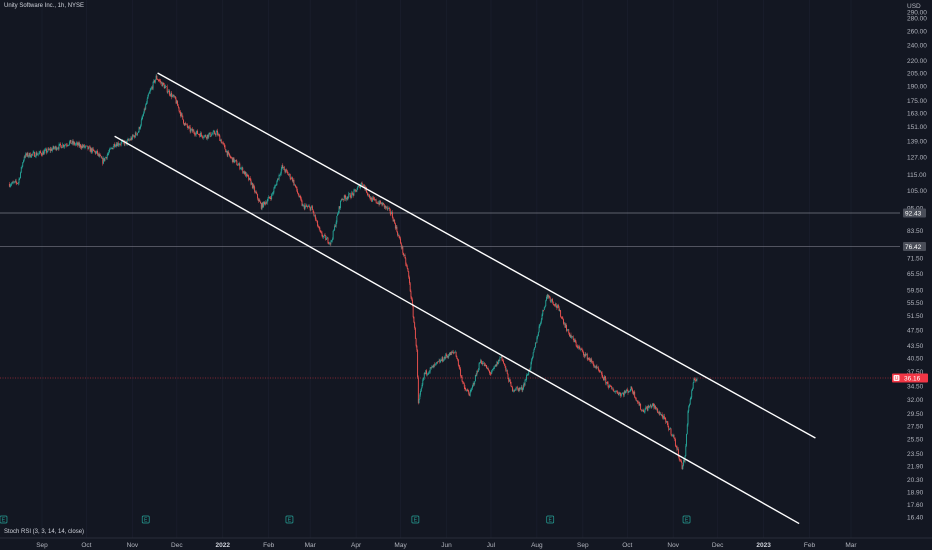 The width and height of the screenshot is (932, 550). Describe the element at coordinates (915, 231) in the screenshot. I see `price-tick-label: 83.50` at that location.